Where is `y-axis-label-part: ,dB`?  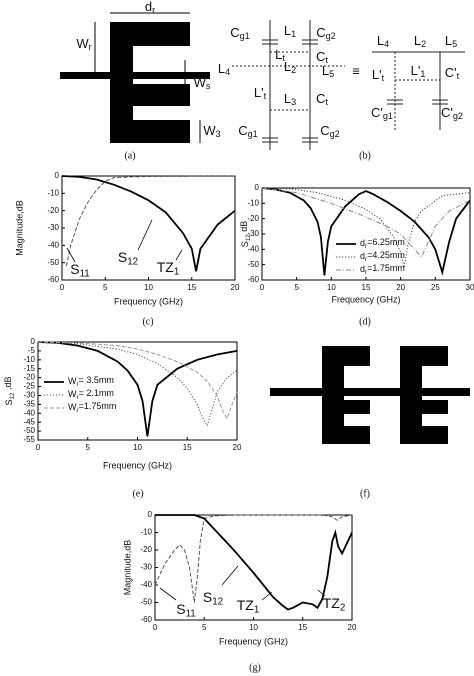 y-axis-label-part: ,dB is located at coordinates (8, 384).